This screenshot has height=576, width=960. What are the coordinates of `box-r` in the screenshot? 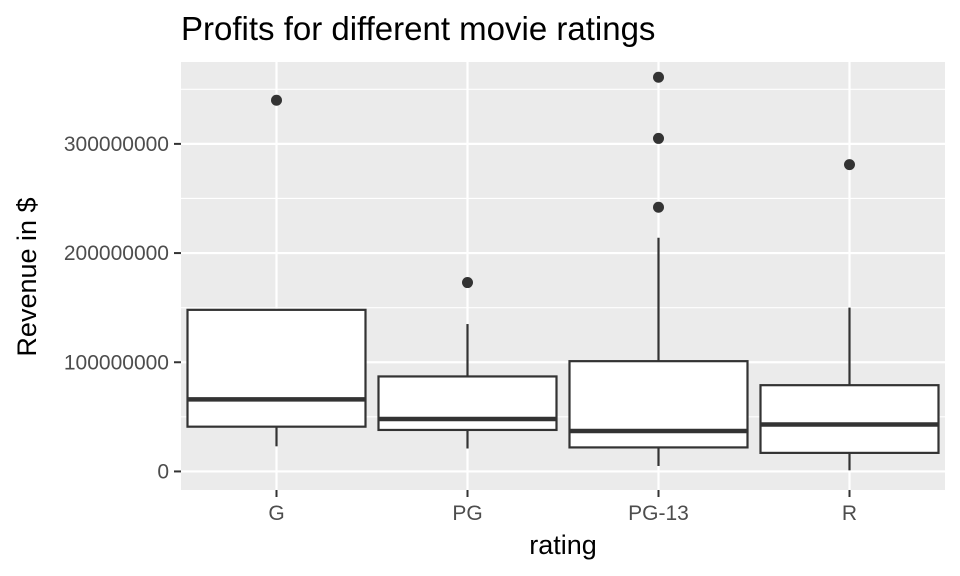 It's located at (849, 315).